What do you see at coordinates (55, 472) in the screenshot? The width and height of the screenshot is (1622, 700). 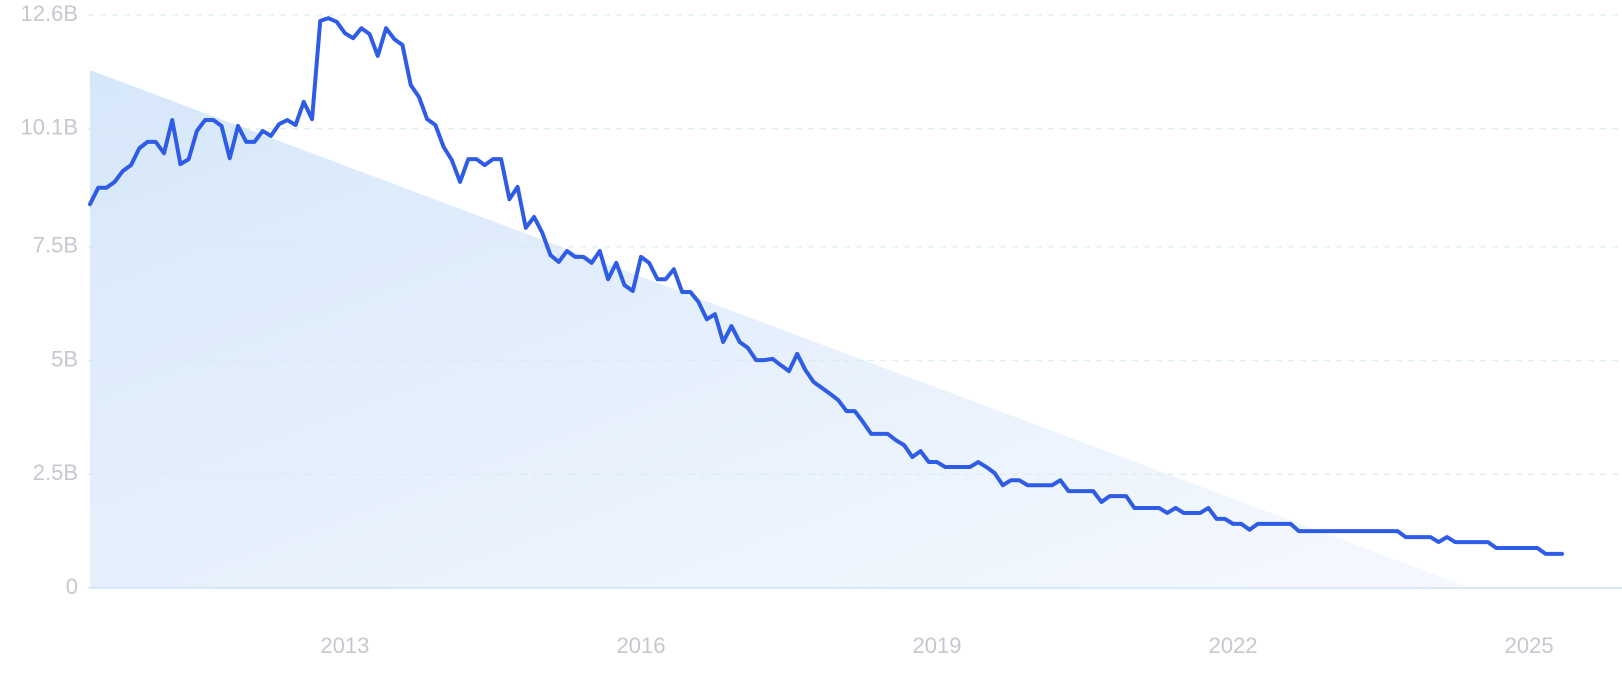 I see `y-tick-label: 2.5B` at bounding box center [55, 472].